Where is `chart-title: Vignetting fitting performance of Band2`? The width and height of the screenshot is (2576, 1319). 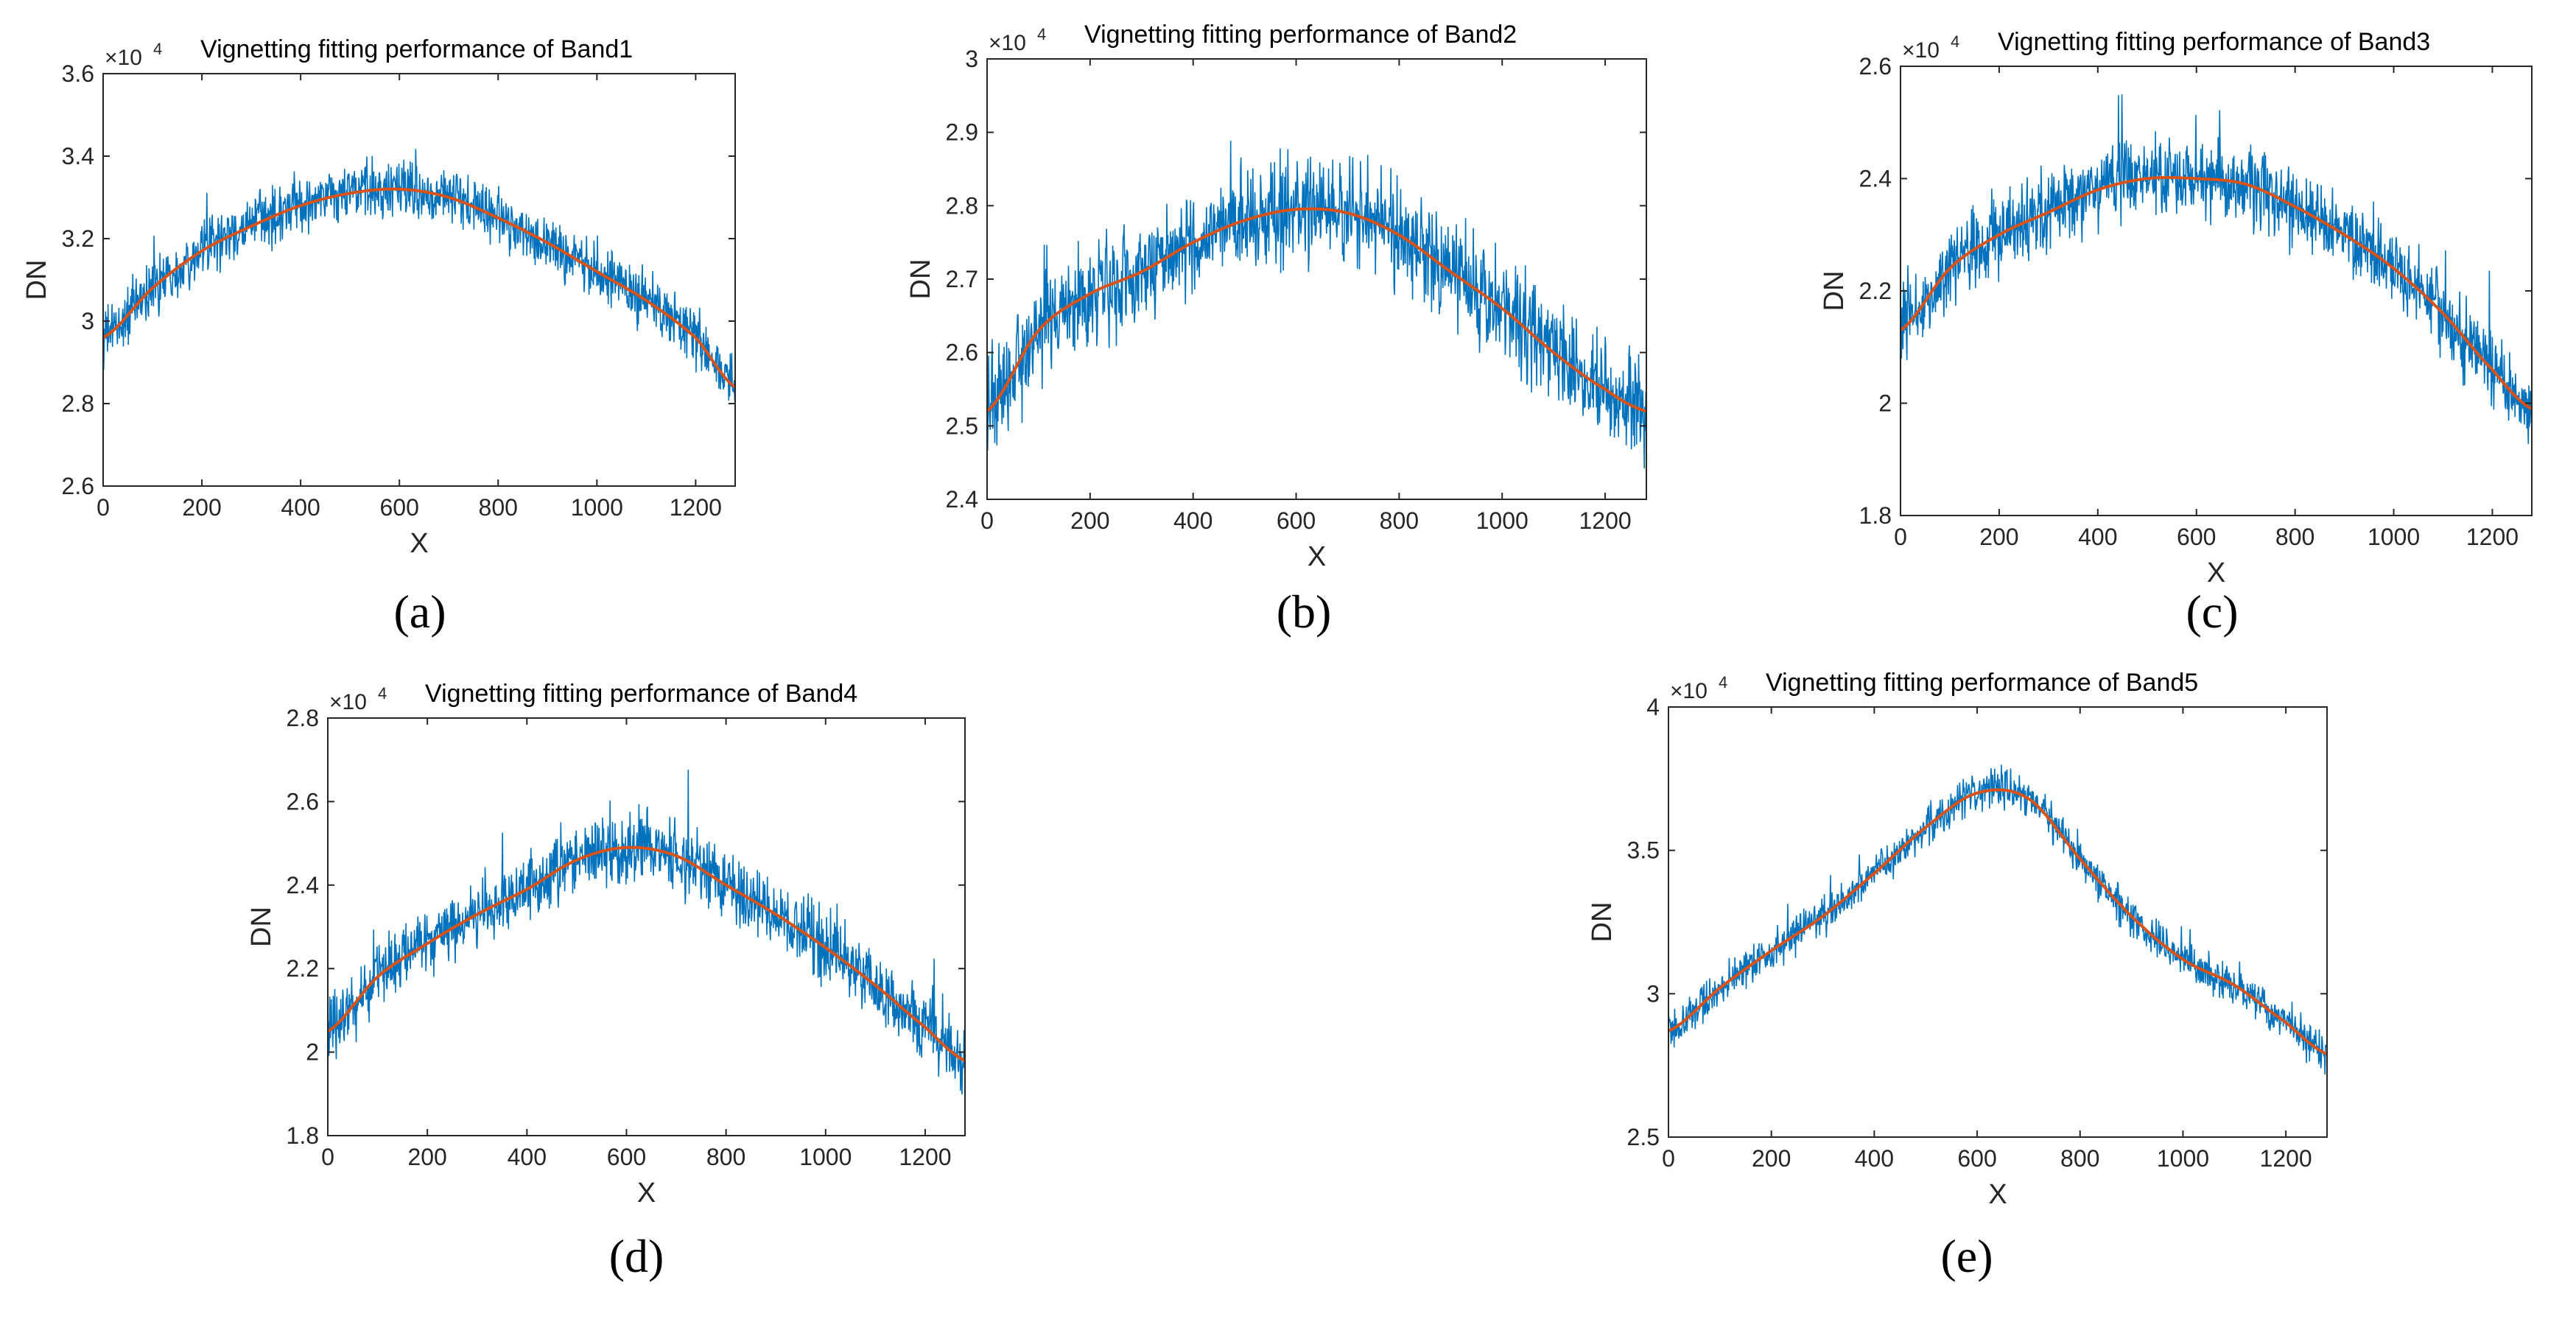
chart-title: Vignetting fitting performance of Band2 is located at coordinates (1300, 35).